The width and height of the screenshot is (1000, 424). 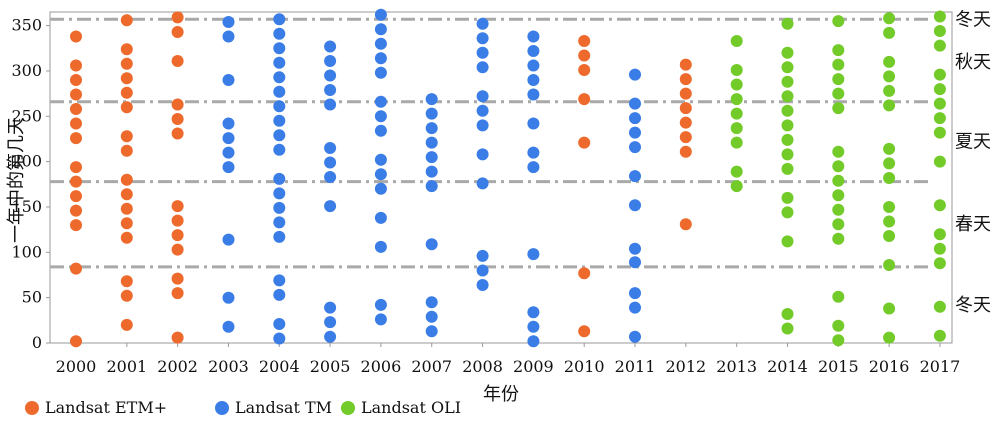 What do you see at coordinates (106, 407) in the screenshot?
I see `legend-label: Landsat ETM+` at bounding box center [106, 407].